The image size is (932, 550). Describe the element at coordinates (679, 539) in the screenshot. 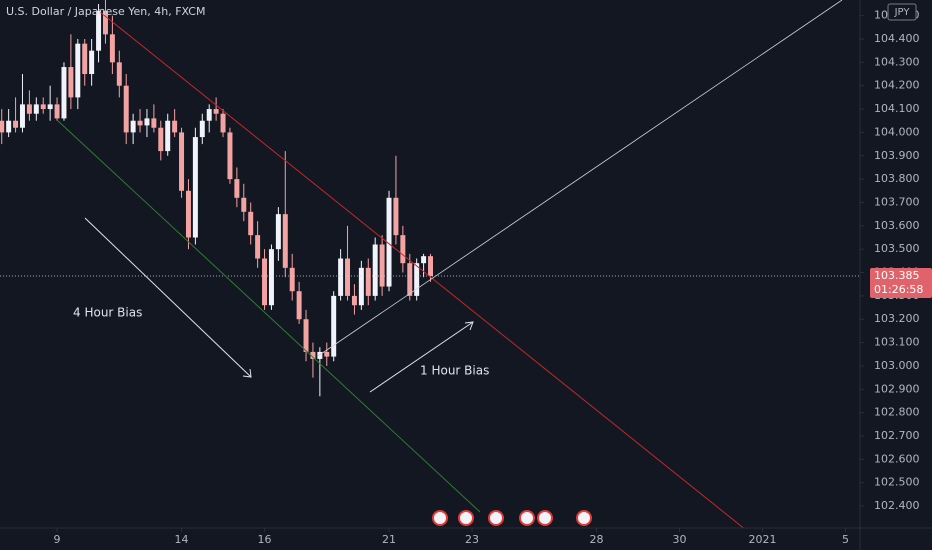

I see `x-tick-label: 30` at that location.